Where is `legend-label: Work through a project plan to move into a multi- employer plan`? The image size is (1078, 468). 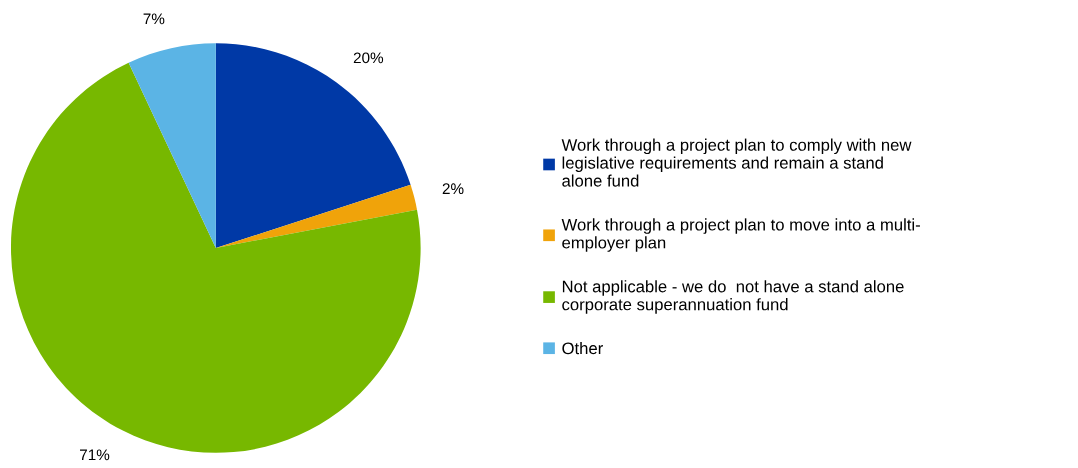
legend-label: Work through a project plan to move into a multi- employer plan is located at coordinates (740, 235).